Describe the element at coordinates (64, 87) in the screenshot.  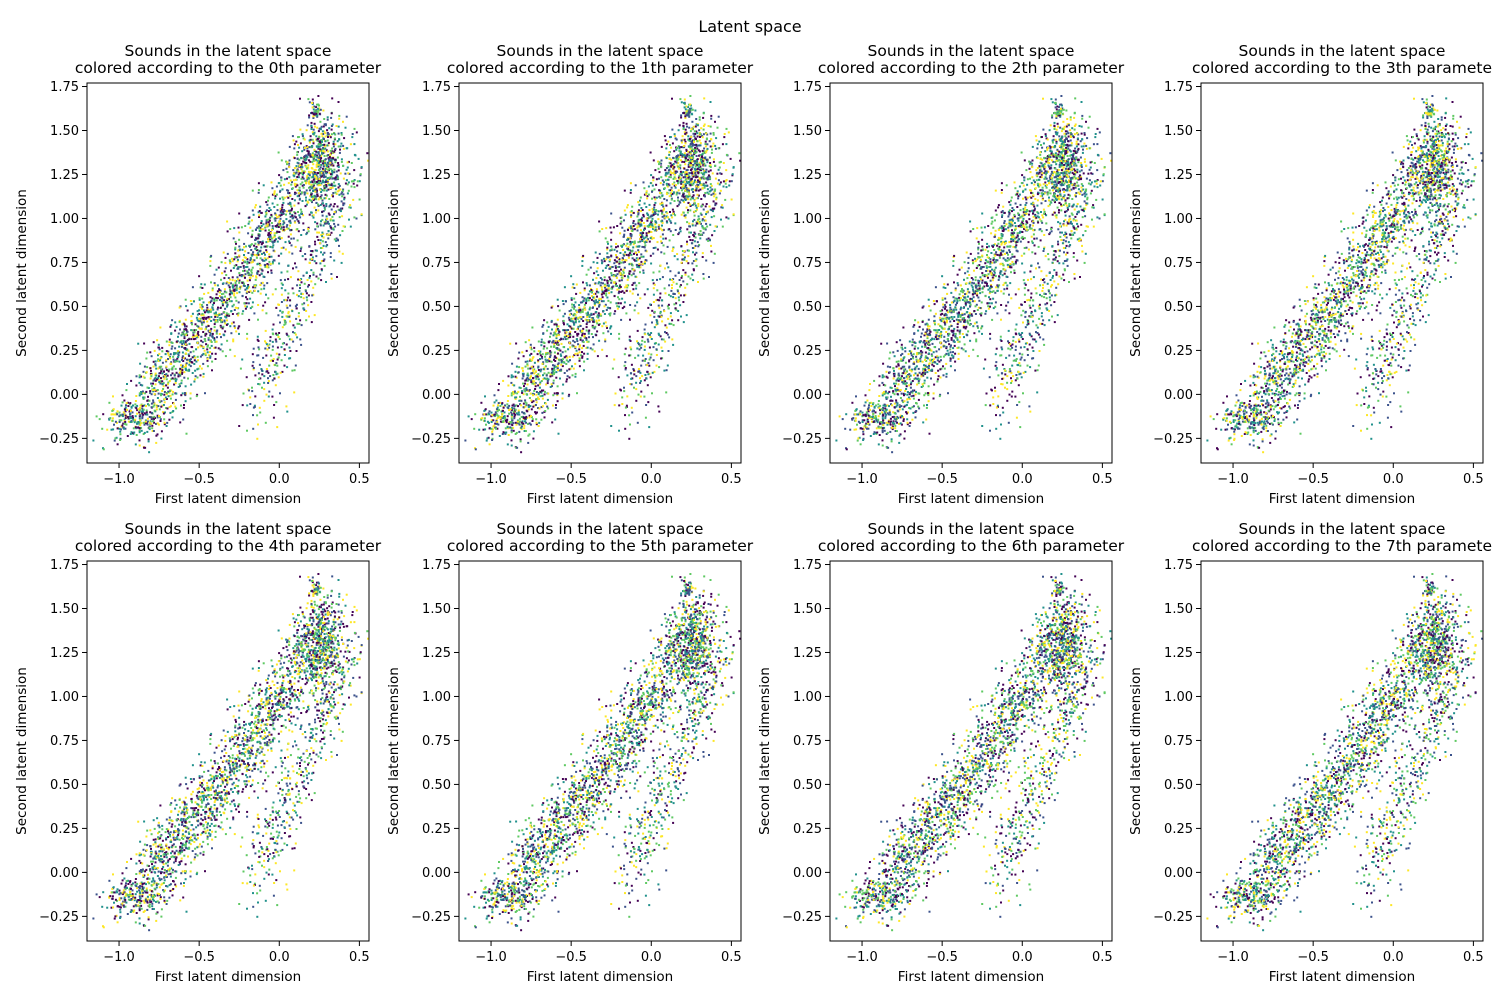
I see `y-tick-label: 1.75` at that location.